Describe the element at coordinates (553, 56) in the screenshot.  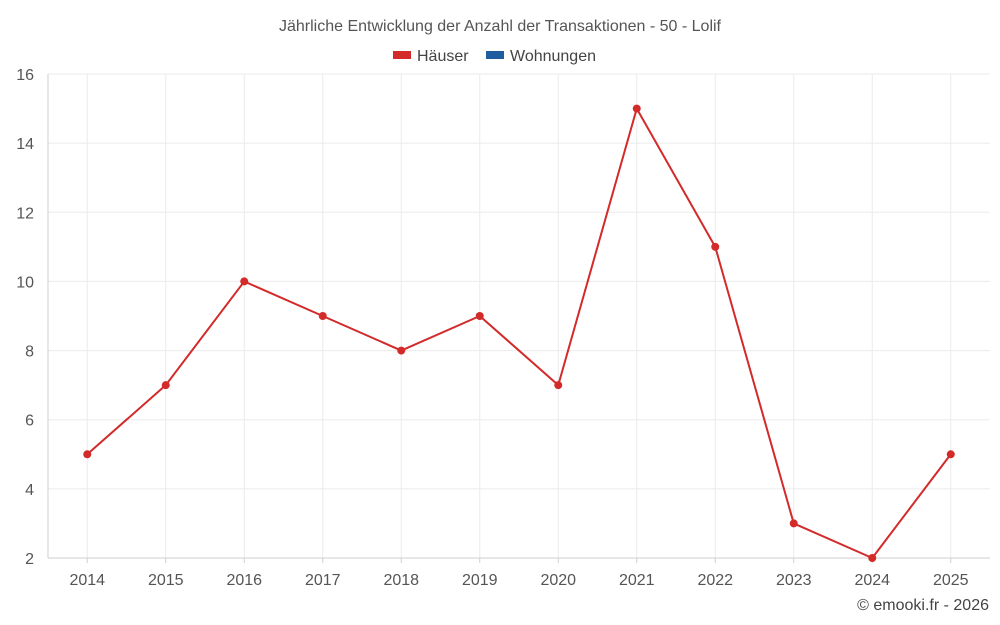
I see `legend-label-wohnungen: Wohnungen` at that location.